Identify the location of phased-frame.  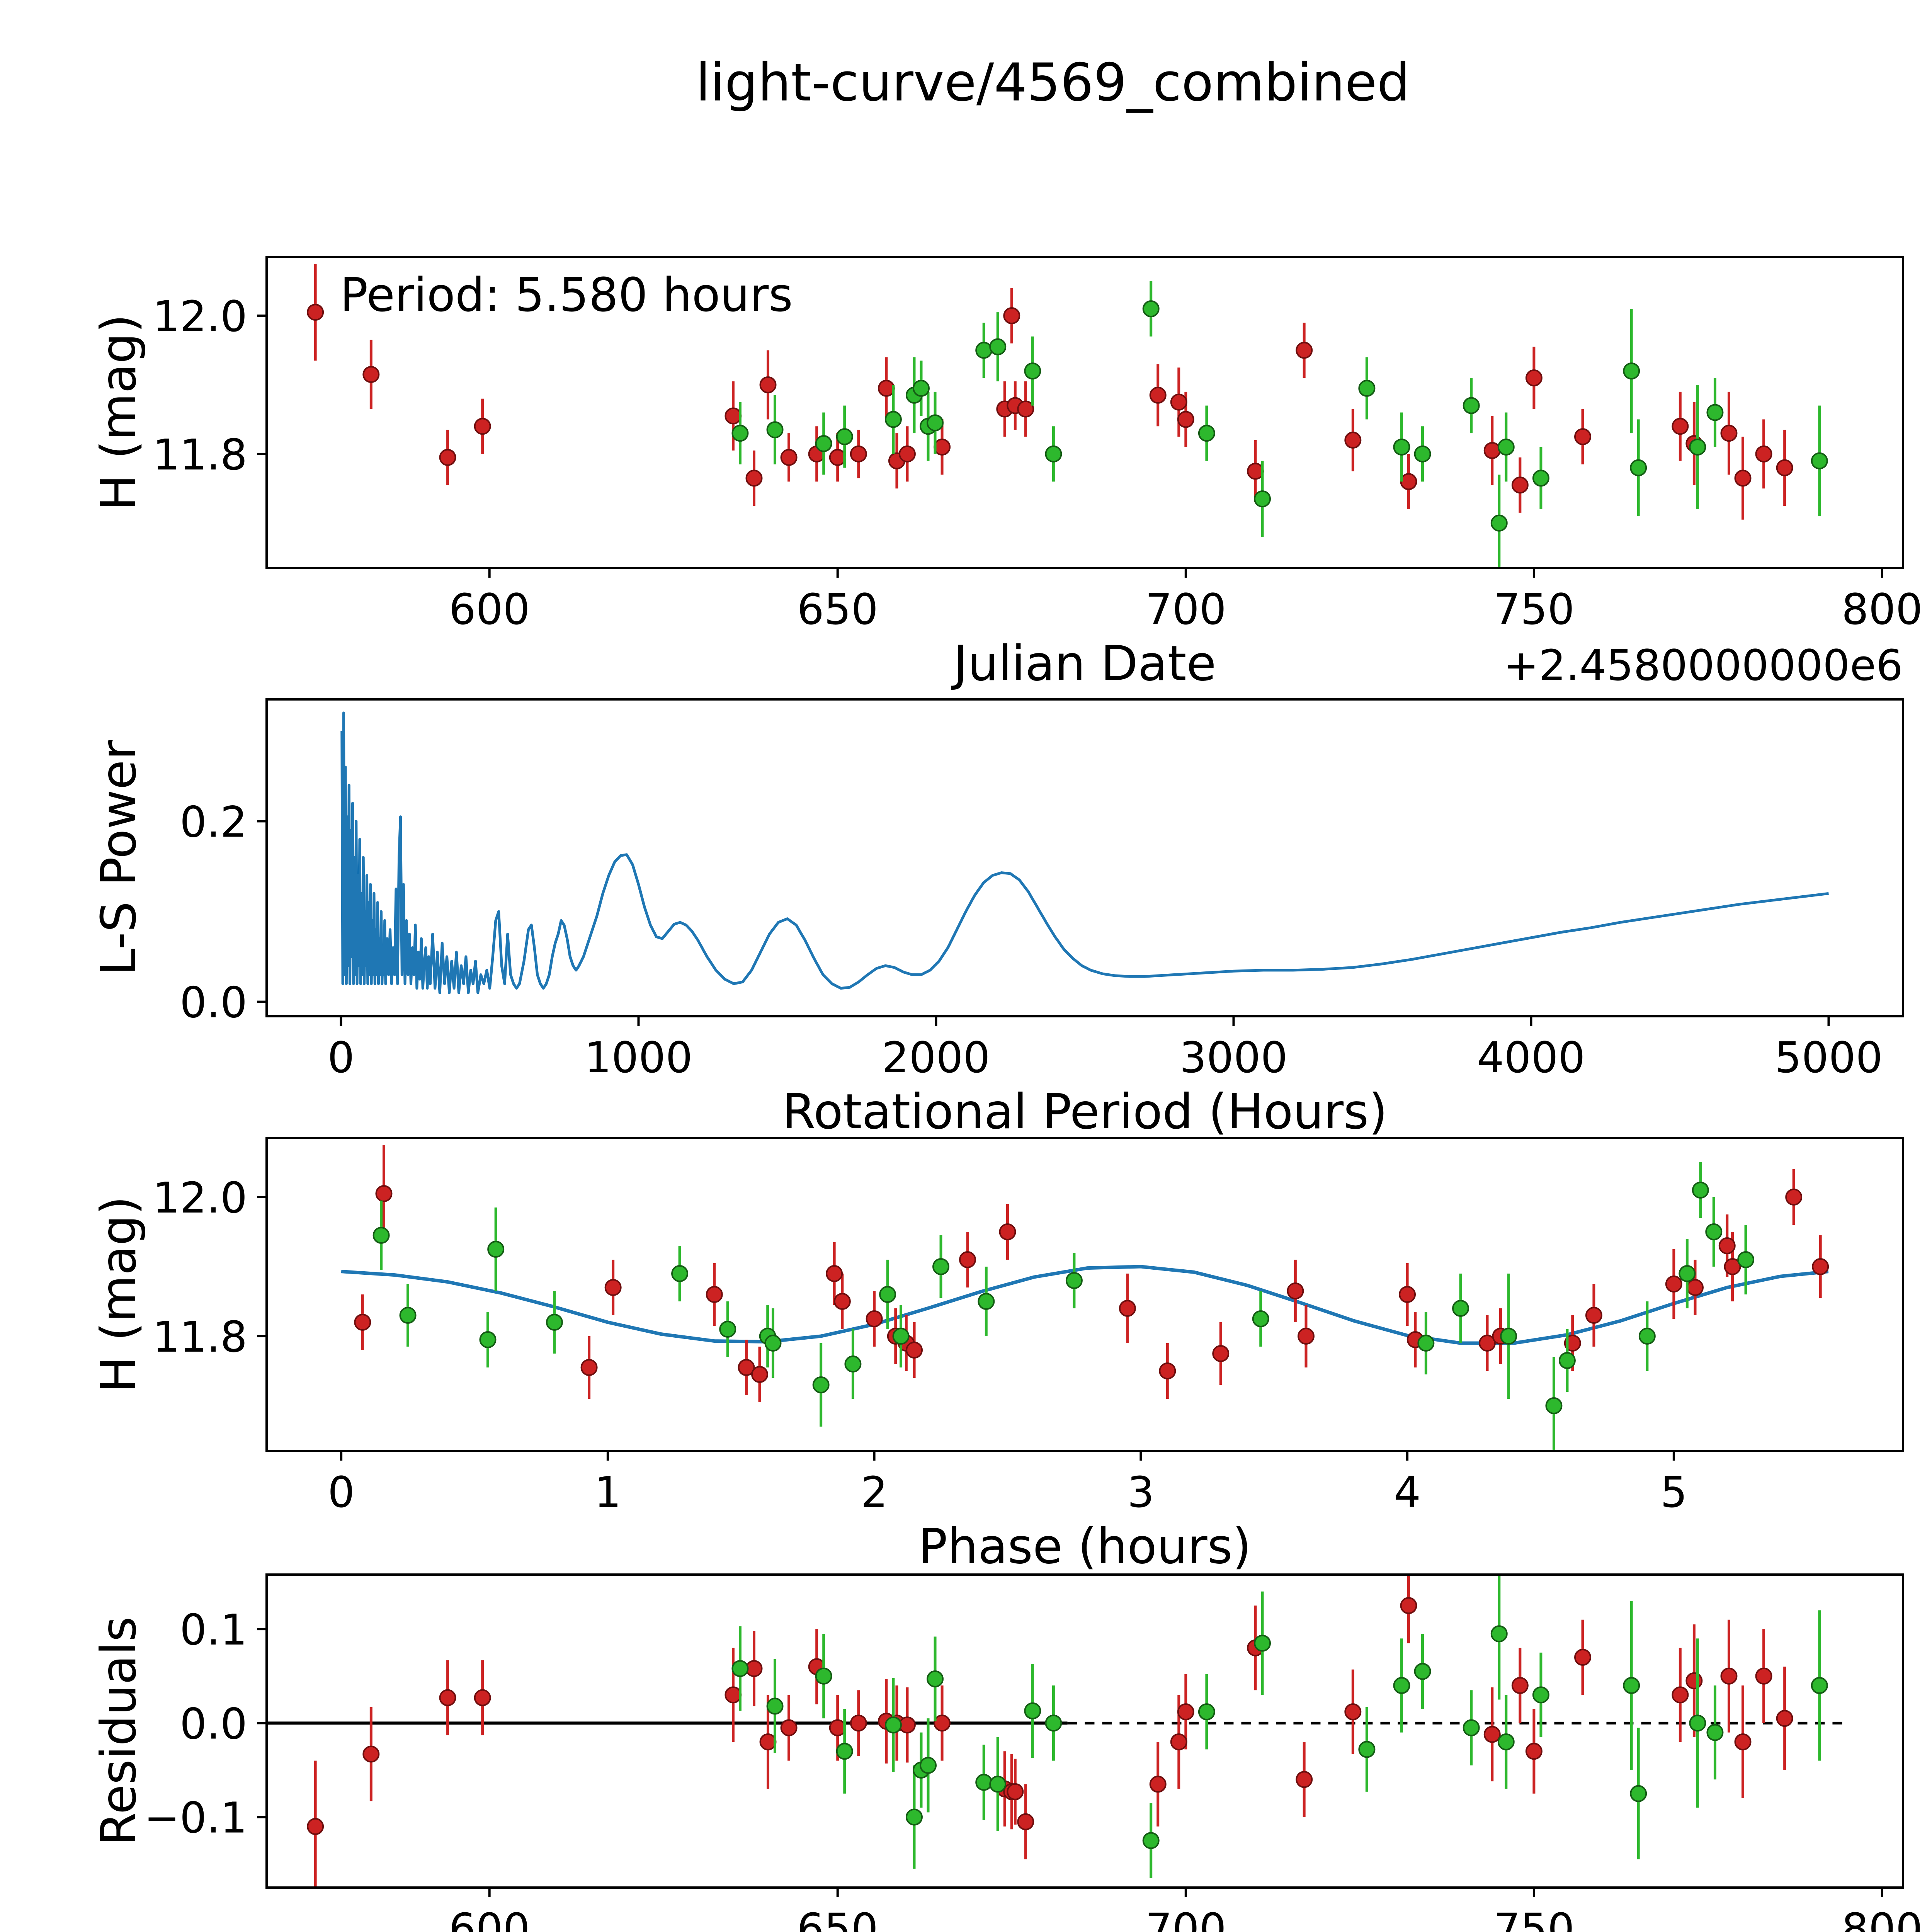
(1084, 1295).